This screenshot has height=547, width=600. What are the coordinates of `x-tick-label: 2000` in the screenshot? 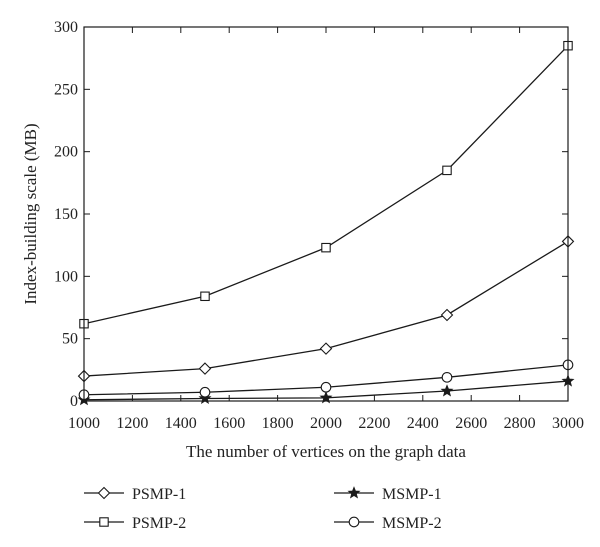 It's located at (326, 423).